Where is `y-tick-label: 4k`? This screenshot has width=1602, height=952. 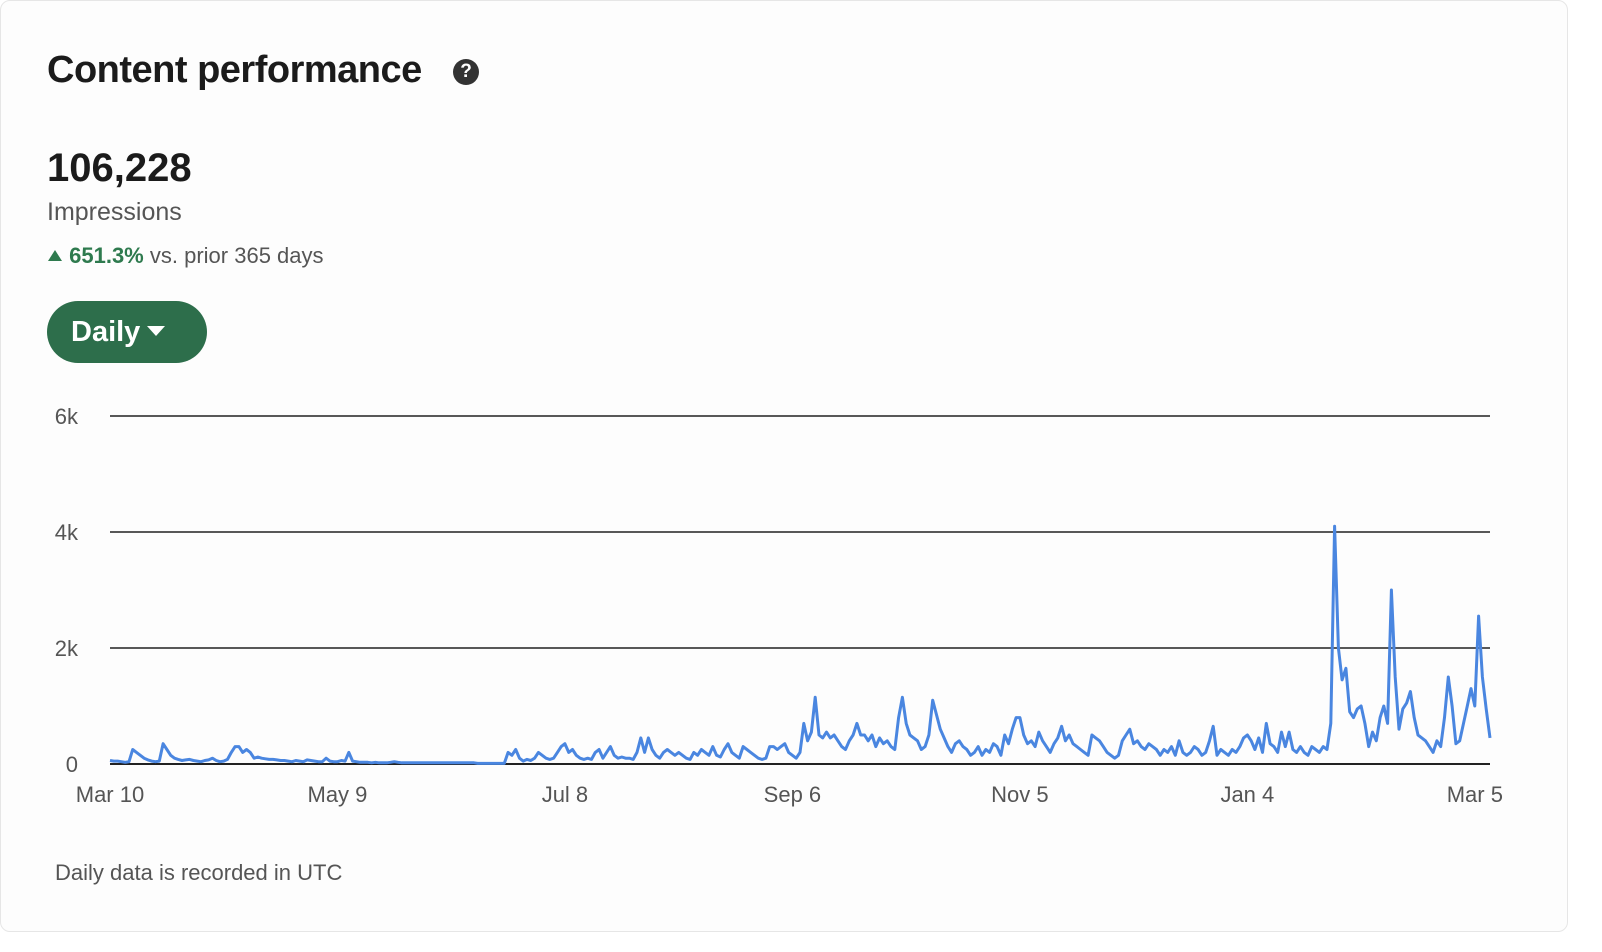 y-tick-label: 4k is located at coordinates (67, 532).